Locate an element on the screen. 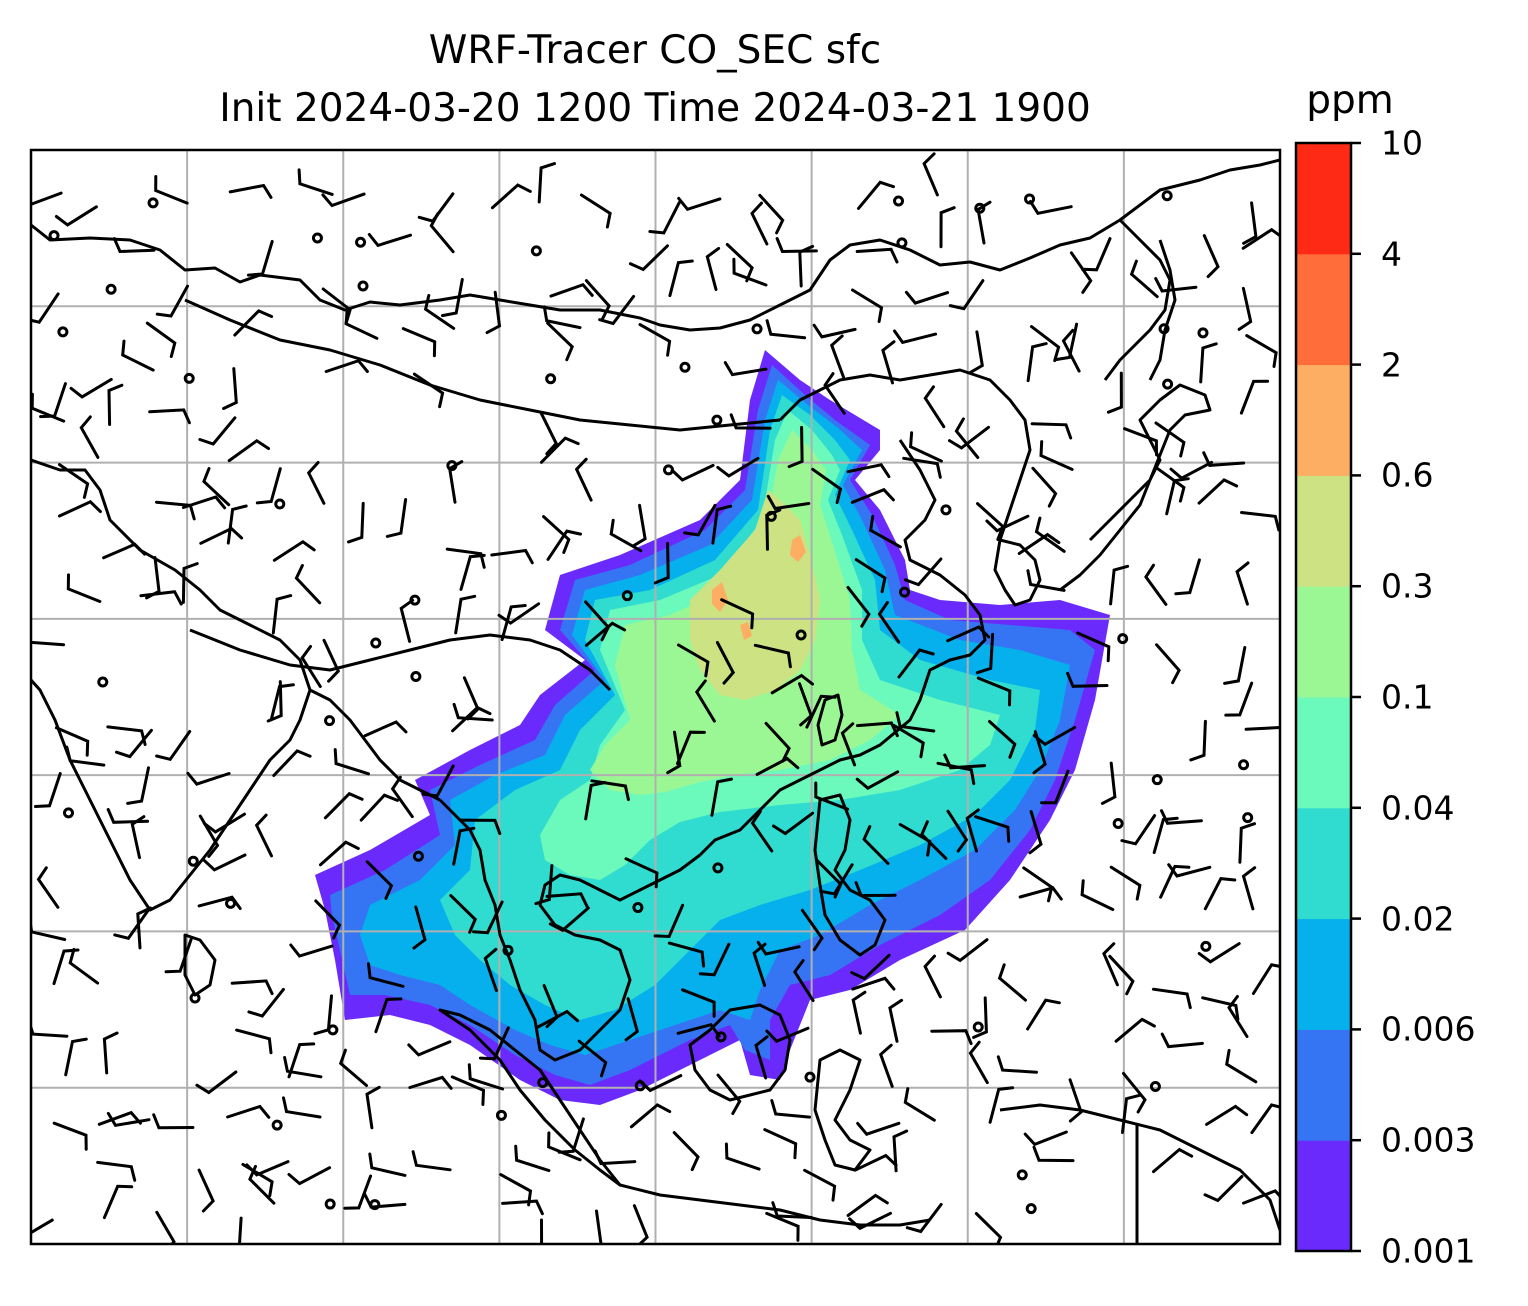  colorbar-unit-label: ppm is located at coordinates (1350, 100).